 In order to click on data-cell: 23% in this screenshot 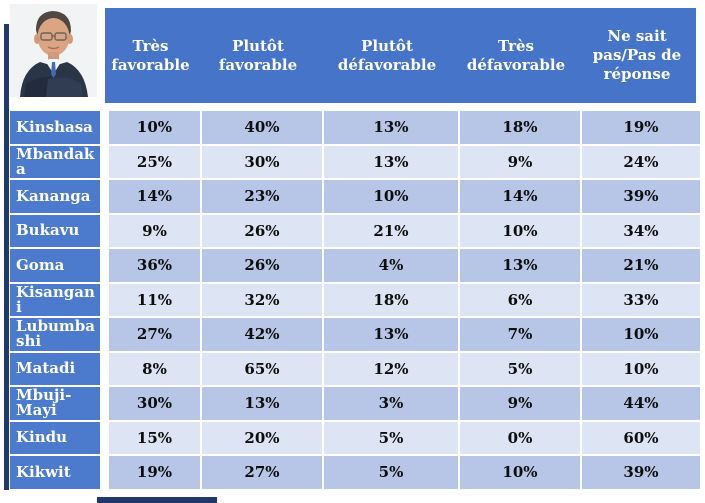, I will do `click(262, 196)`.